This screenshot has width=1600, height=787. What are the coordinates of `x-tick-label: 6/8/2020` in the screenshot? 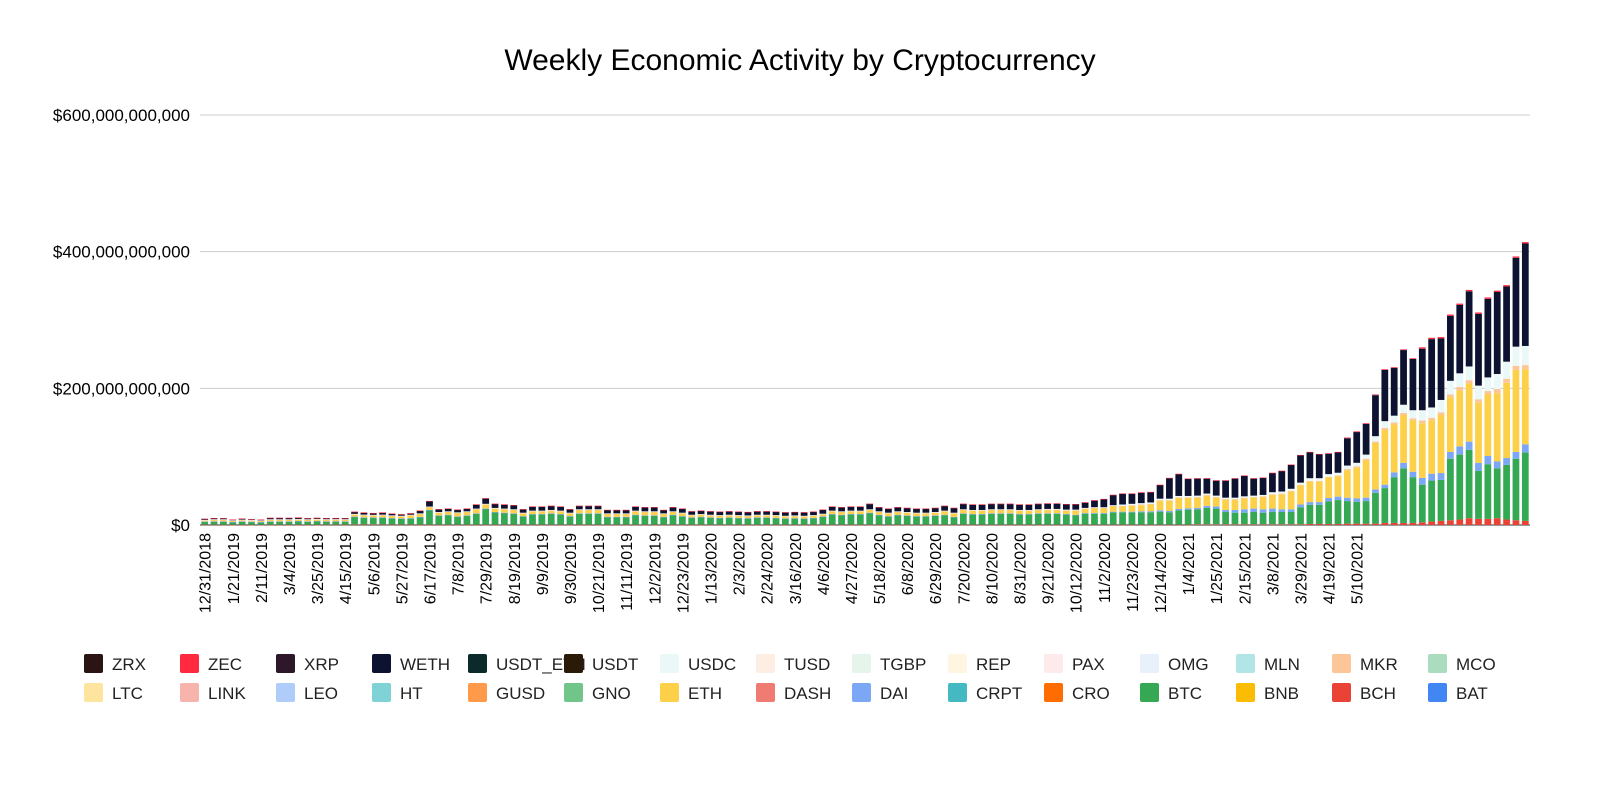 It's located at (908, 564).